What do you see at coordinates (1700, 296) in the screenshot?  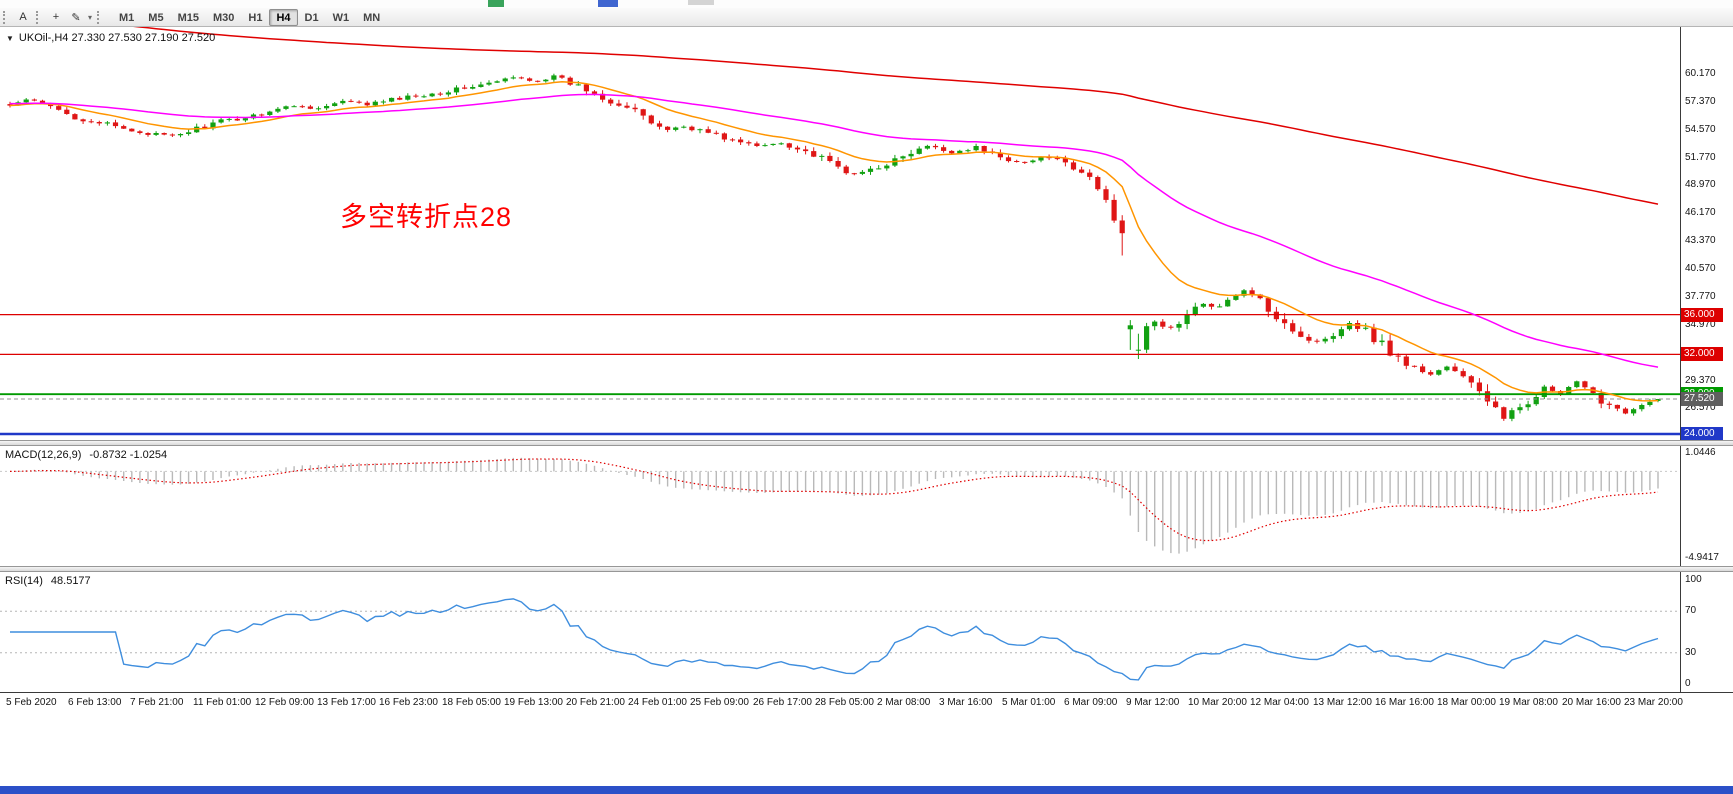 I see `price-axis-label: 37.770` at bounding box center [1700, 296].